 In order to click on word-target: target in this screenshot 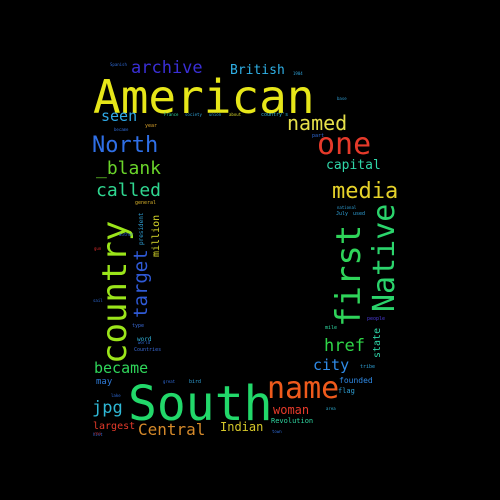, I will do `click(141, 283)`.